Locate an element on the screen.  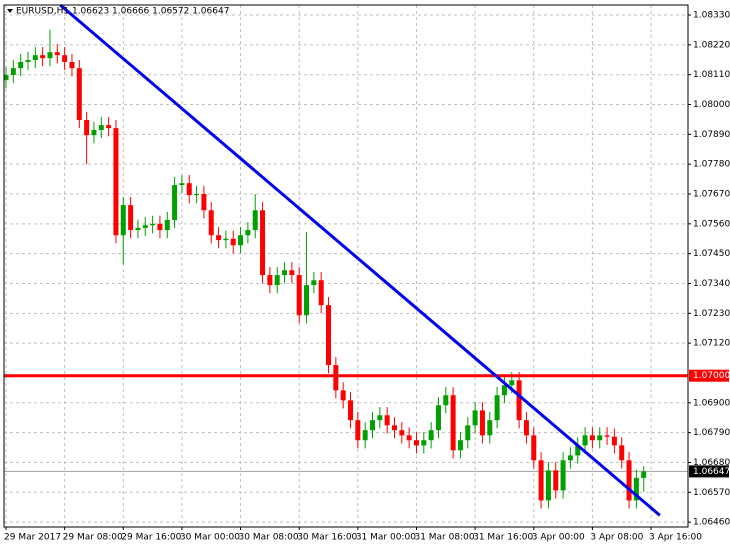
title-arrow is located at coordinates (10, 11).